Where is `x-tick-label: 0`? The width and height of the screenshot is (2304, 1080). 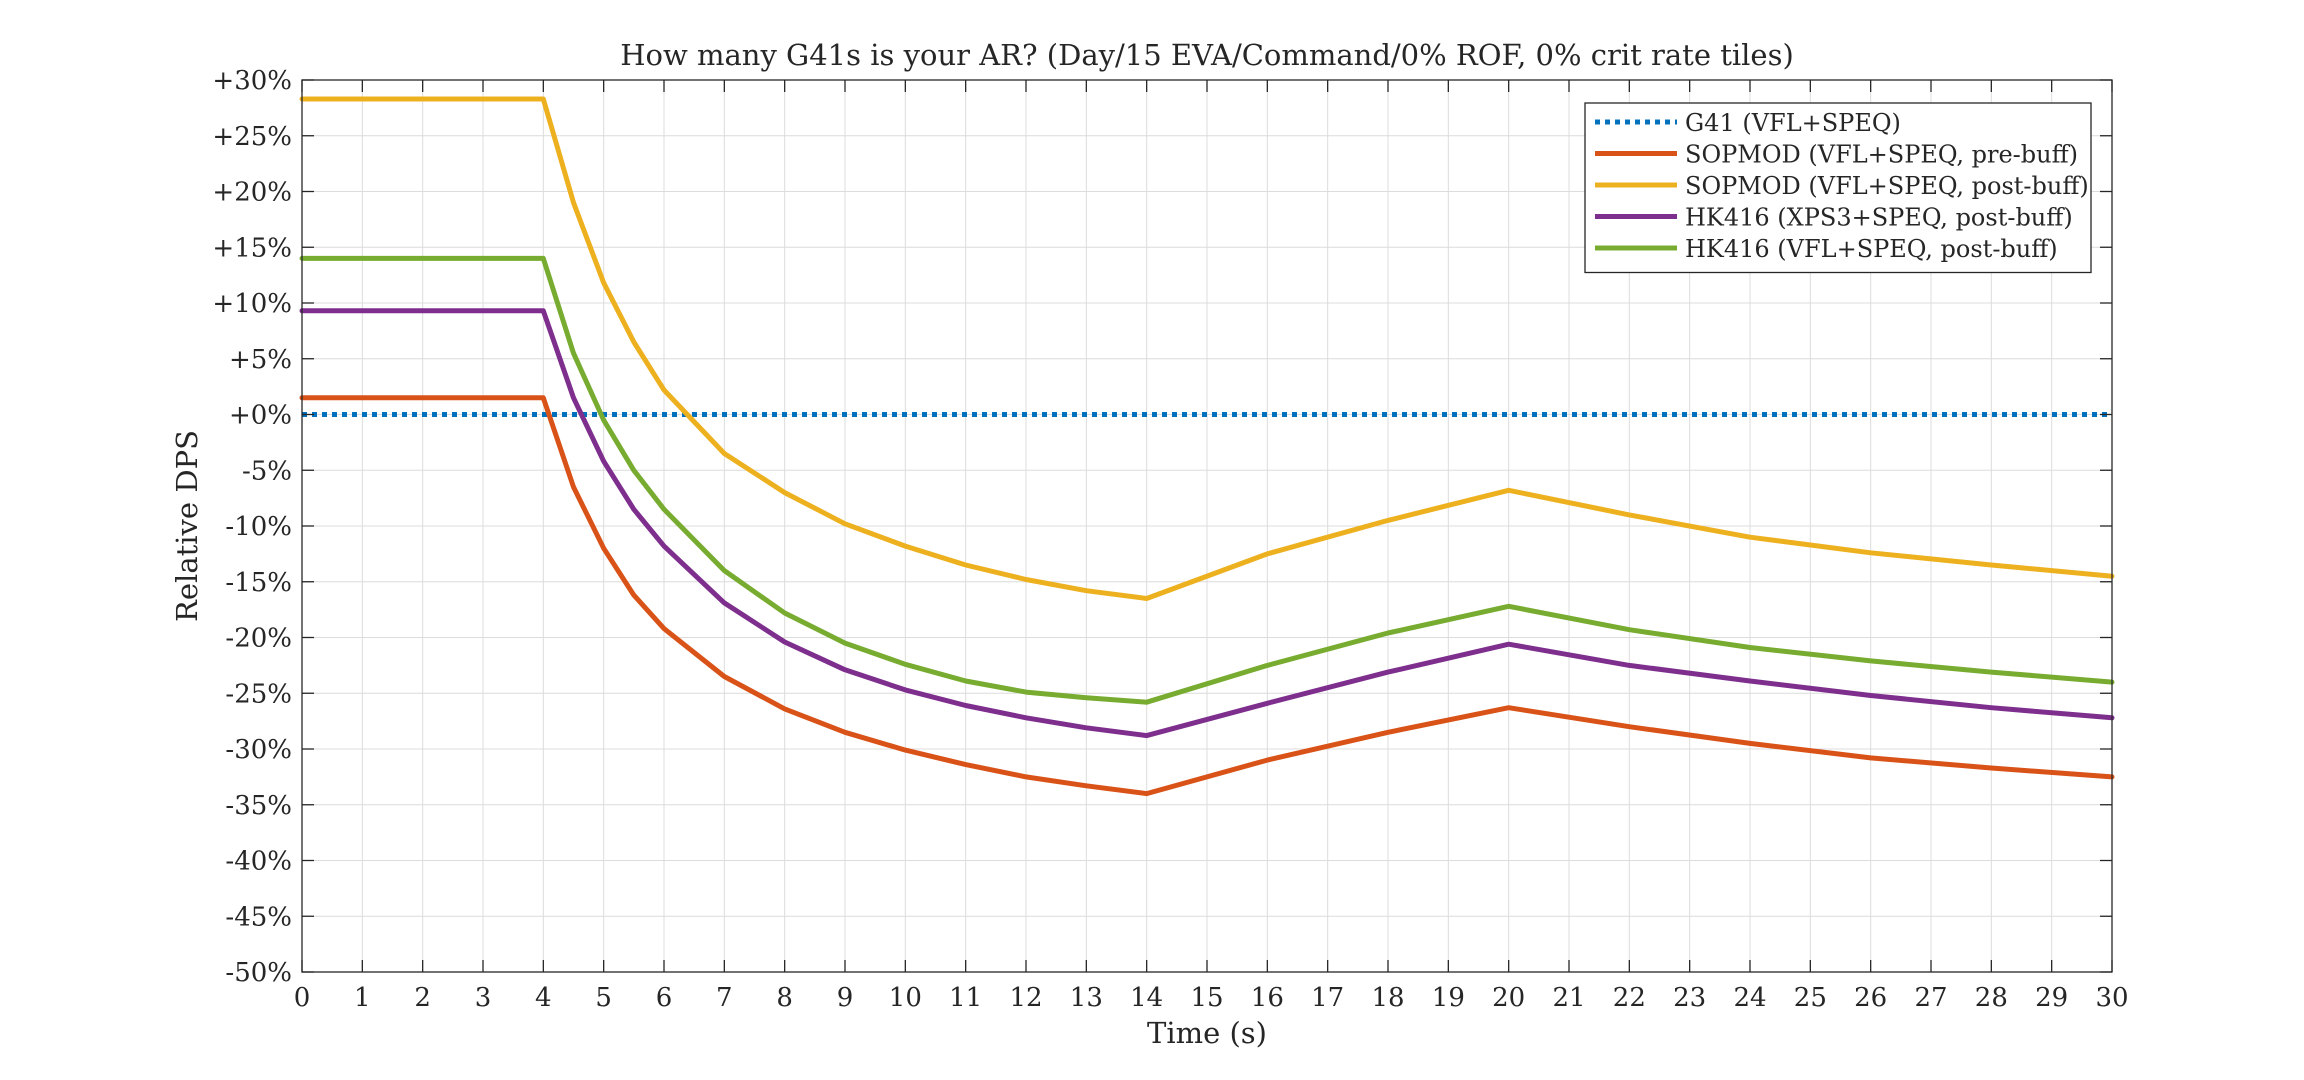
x-tick-label: 0 is located at coordinates (302, 998).